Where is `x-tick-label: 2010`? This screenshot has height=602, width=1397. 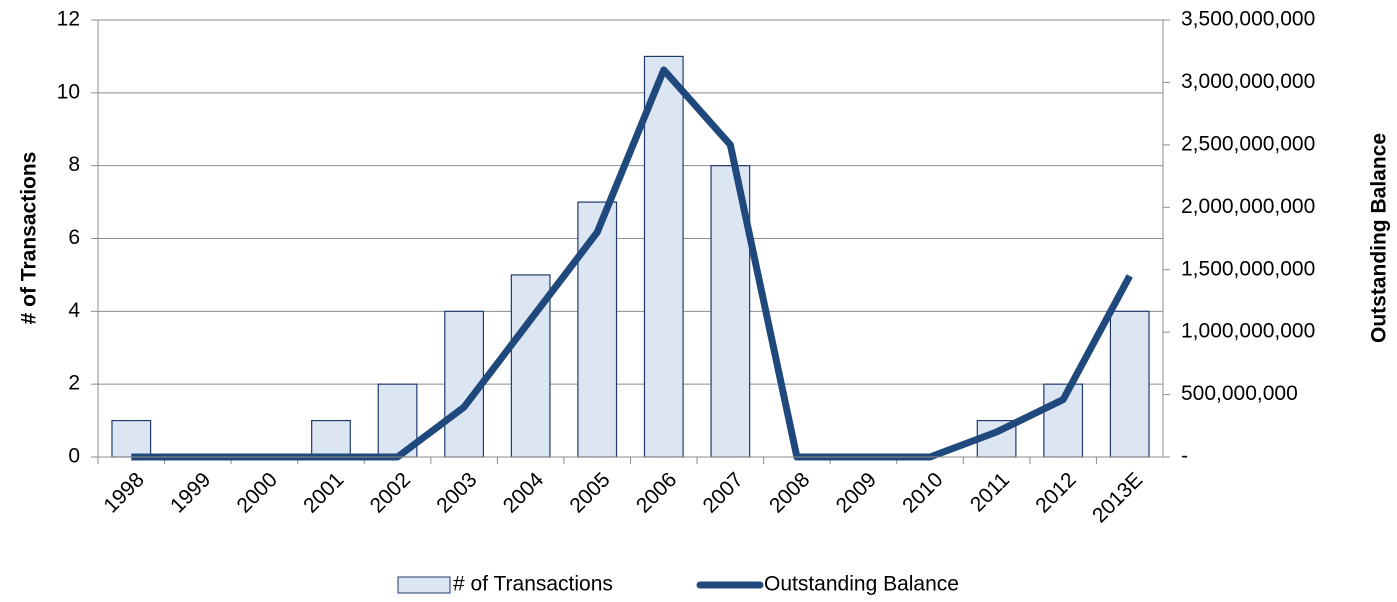
x-tick-label: 2010 is located at coordinates (922, 492).